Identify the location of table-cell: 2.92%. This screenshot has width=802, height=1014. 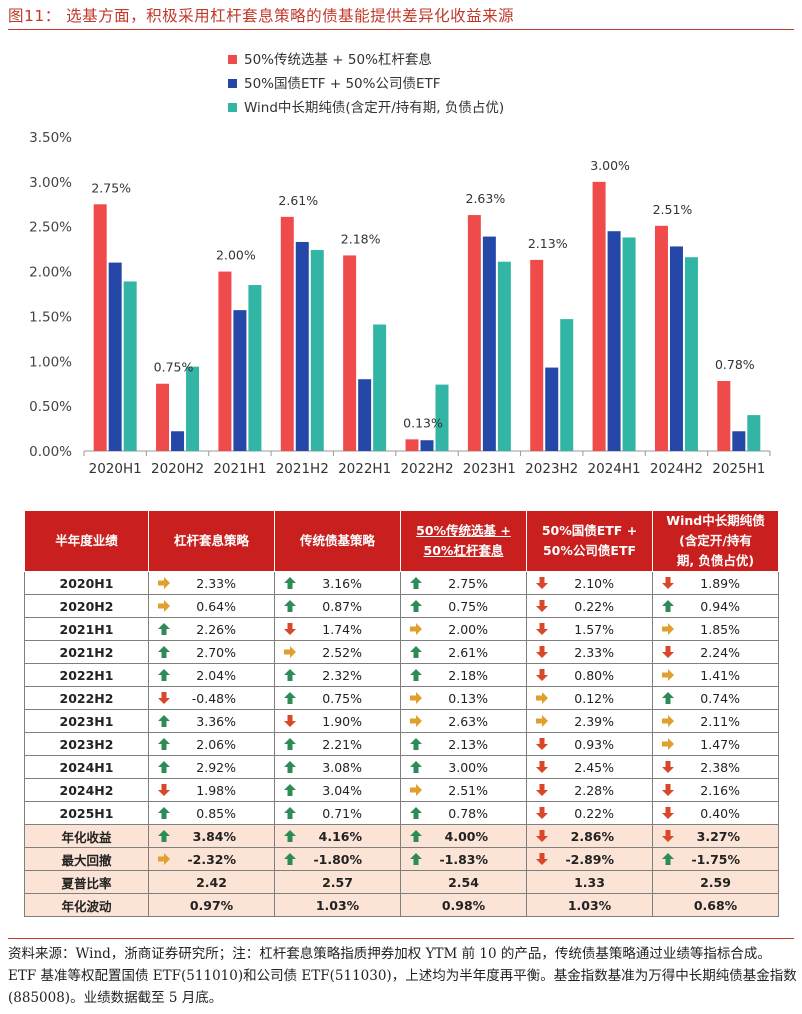
(211, 767).